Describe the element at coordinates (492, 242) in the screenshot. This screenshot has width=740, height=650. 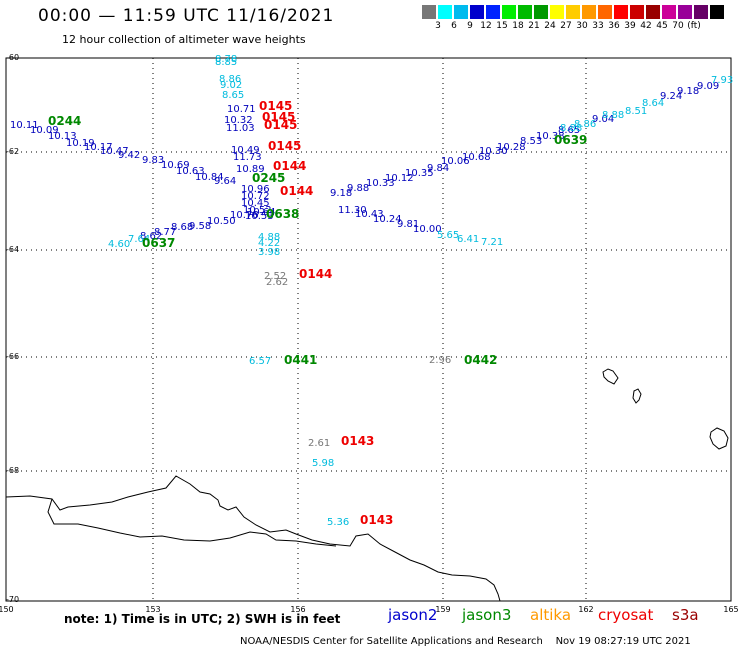
I see `wave-height-label: 7.21` at that location.